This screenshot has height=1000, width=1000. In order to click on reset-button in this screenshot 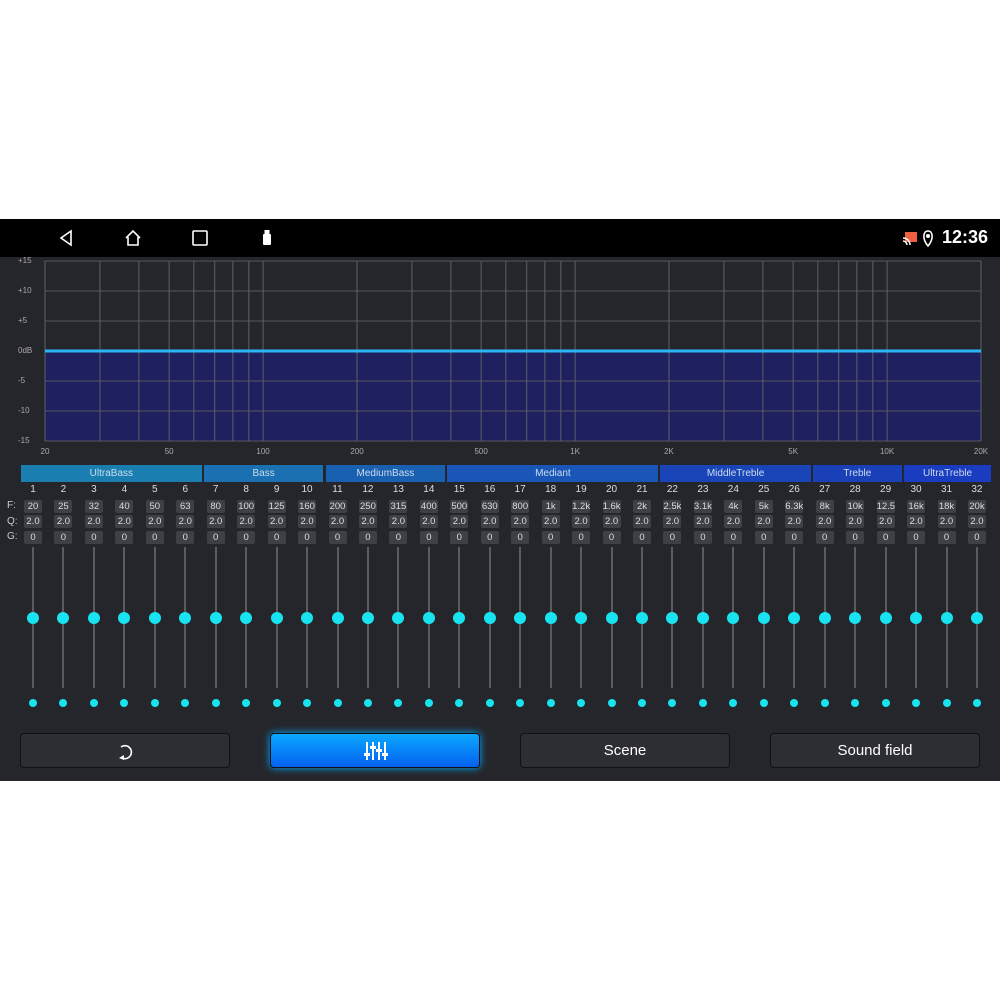, I will do `click(125, 750)`.